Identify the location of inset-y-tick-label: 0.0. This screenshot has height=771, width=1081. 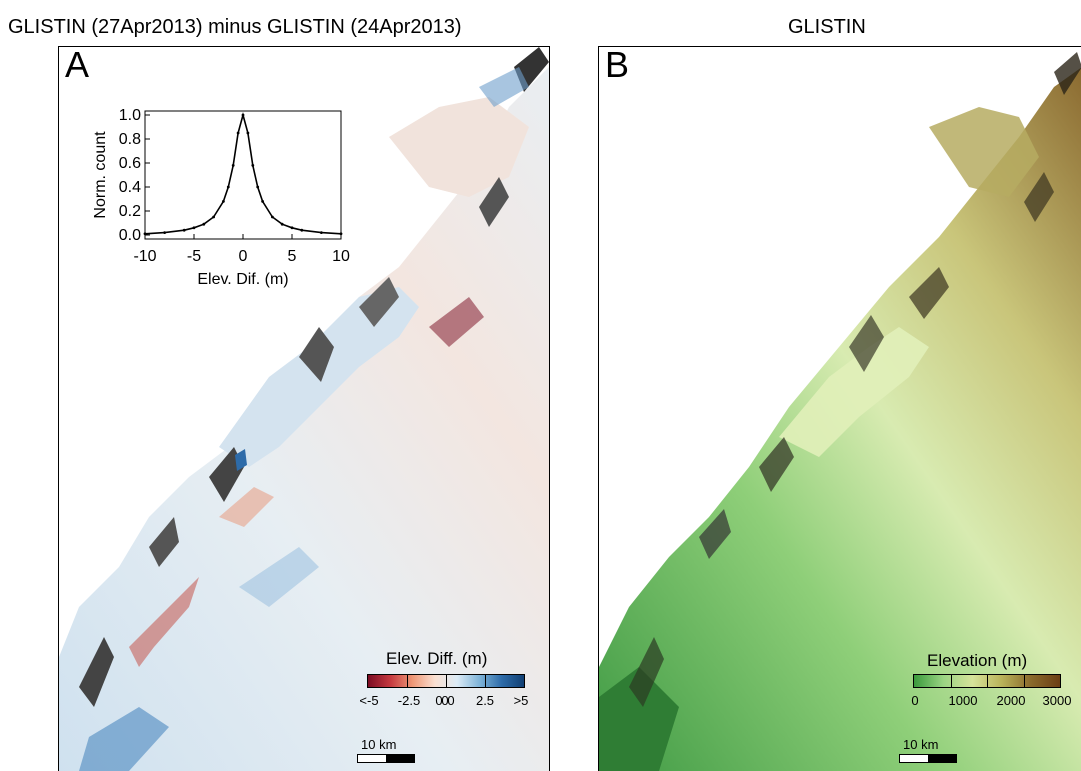
(130, 235).